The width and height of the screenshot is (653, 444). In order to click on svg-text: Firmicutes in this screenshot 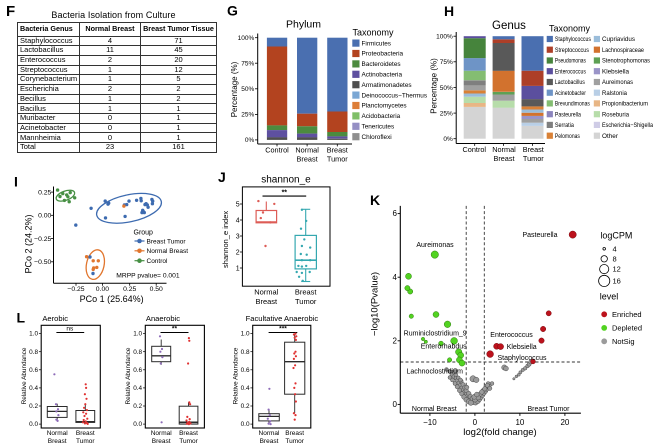, I will do `click(376, 43)`.